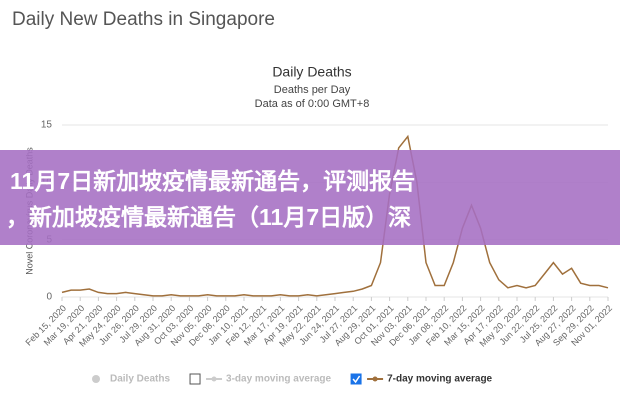 The height and width of the screenshot is (400, 620). I want to click on legend-label: 7-day moving average, so click(439, 379).